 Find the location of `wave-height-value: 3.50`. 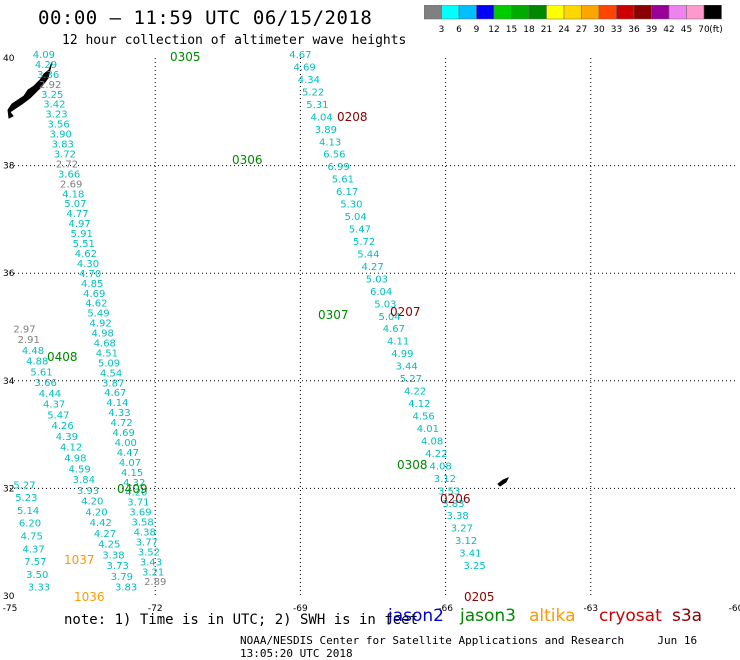

wave-height-value: 3.50 is located at coordinates (37, 575).